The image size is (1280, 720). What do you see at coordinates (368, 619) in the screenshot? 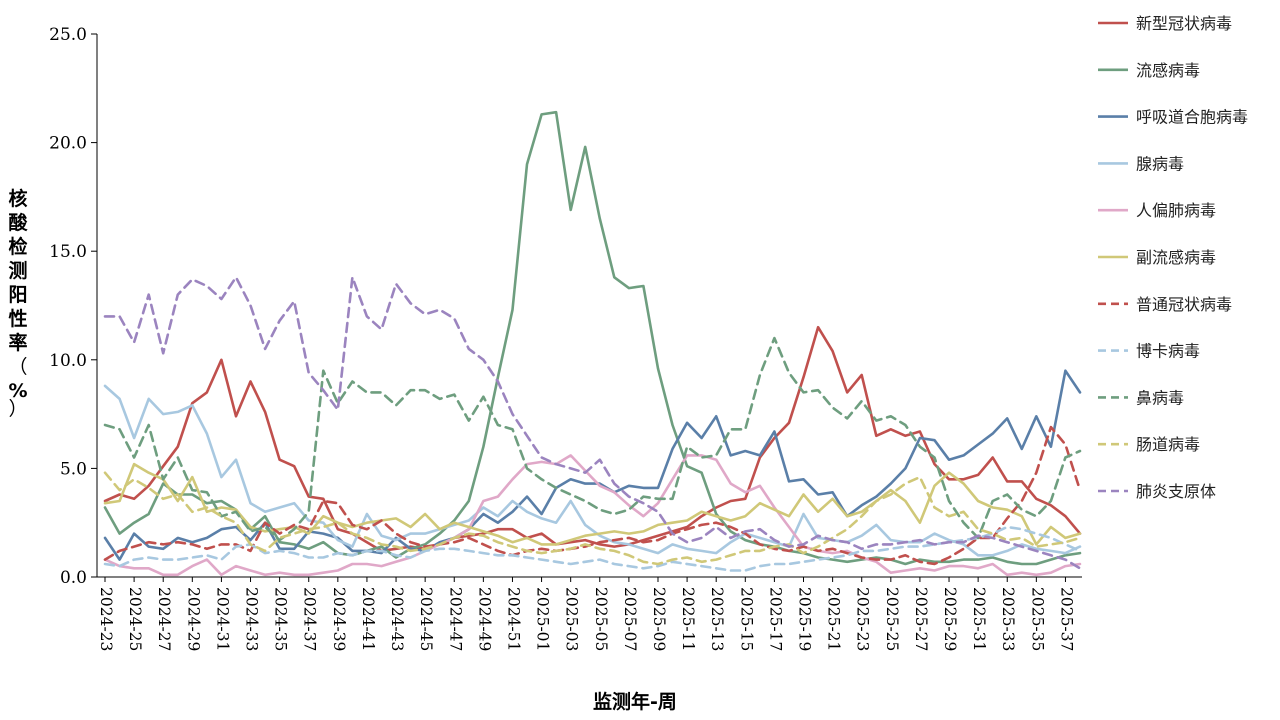
I see `x-tick-label: 2024-41` at bounding box center [368, 619].